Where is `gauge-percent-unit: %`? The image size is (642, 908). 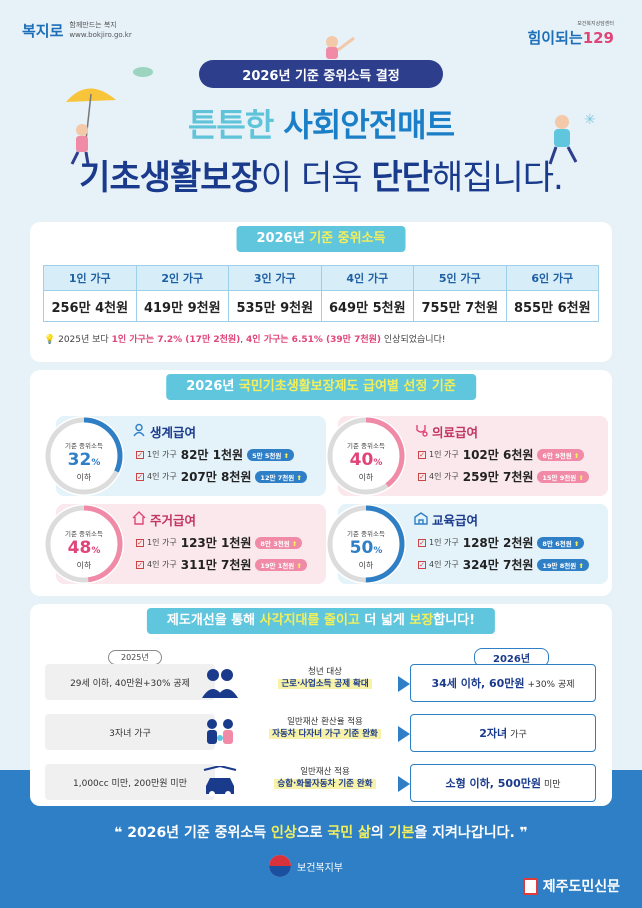 gauge-percent-unit: % is located at coordinates (378, 551).